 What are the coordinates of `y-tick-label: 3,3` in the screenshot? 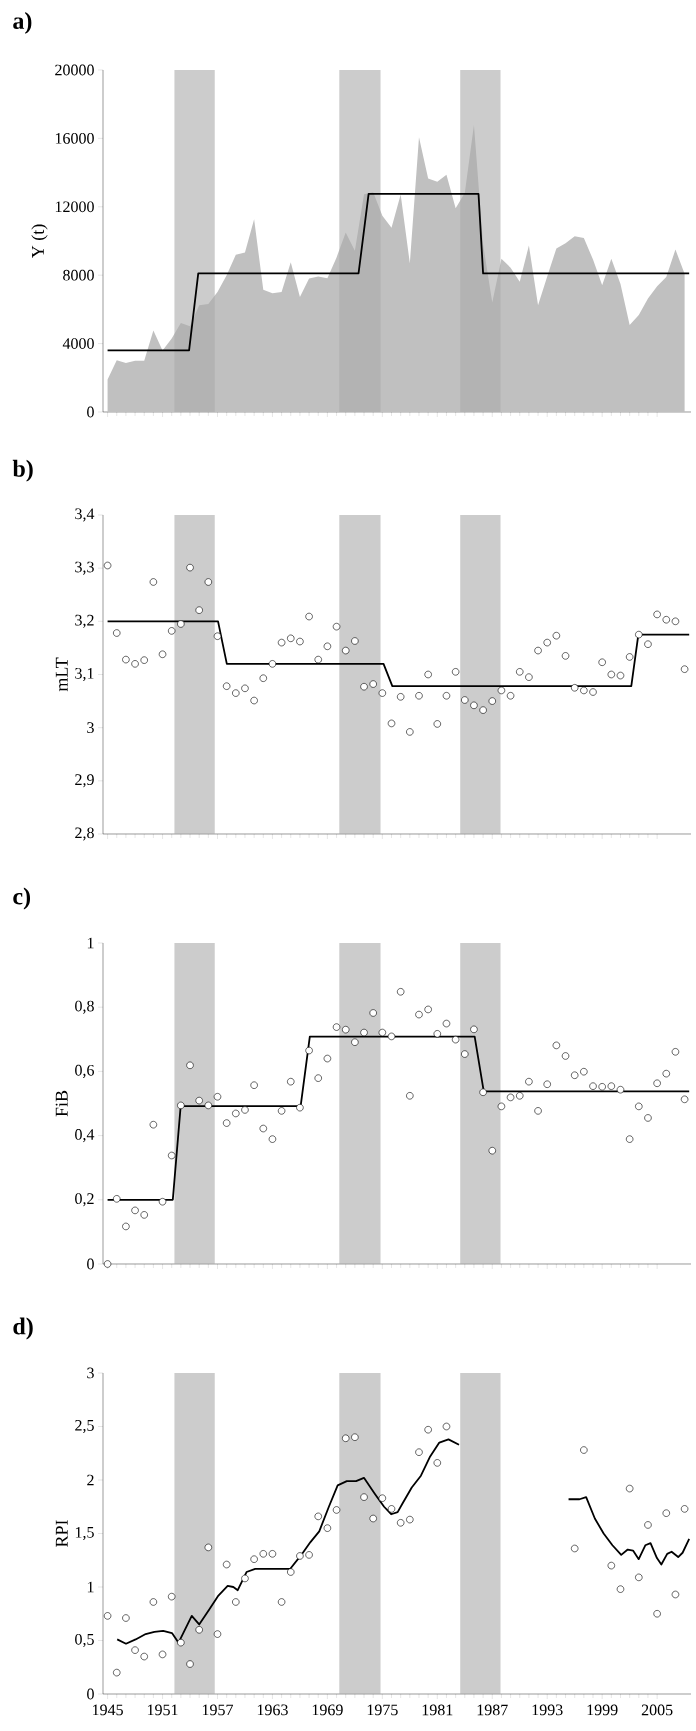 It's located at (84, 568).